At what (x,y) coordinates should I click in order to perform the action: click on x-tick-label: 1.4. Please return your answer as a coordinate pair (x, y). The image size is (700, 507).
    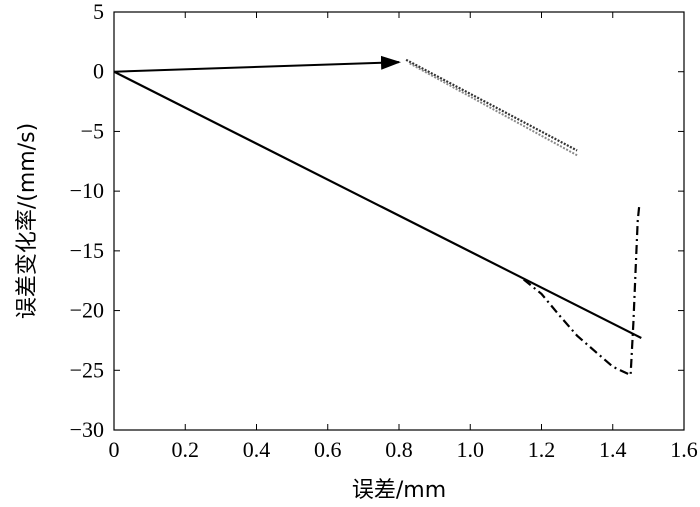
    Looking at the image, I should click on (613, 449).